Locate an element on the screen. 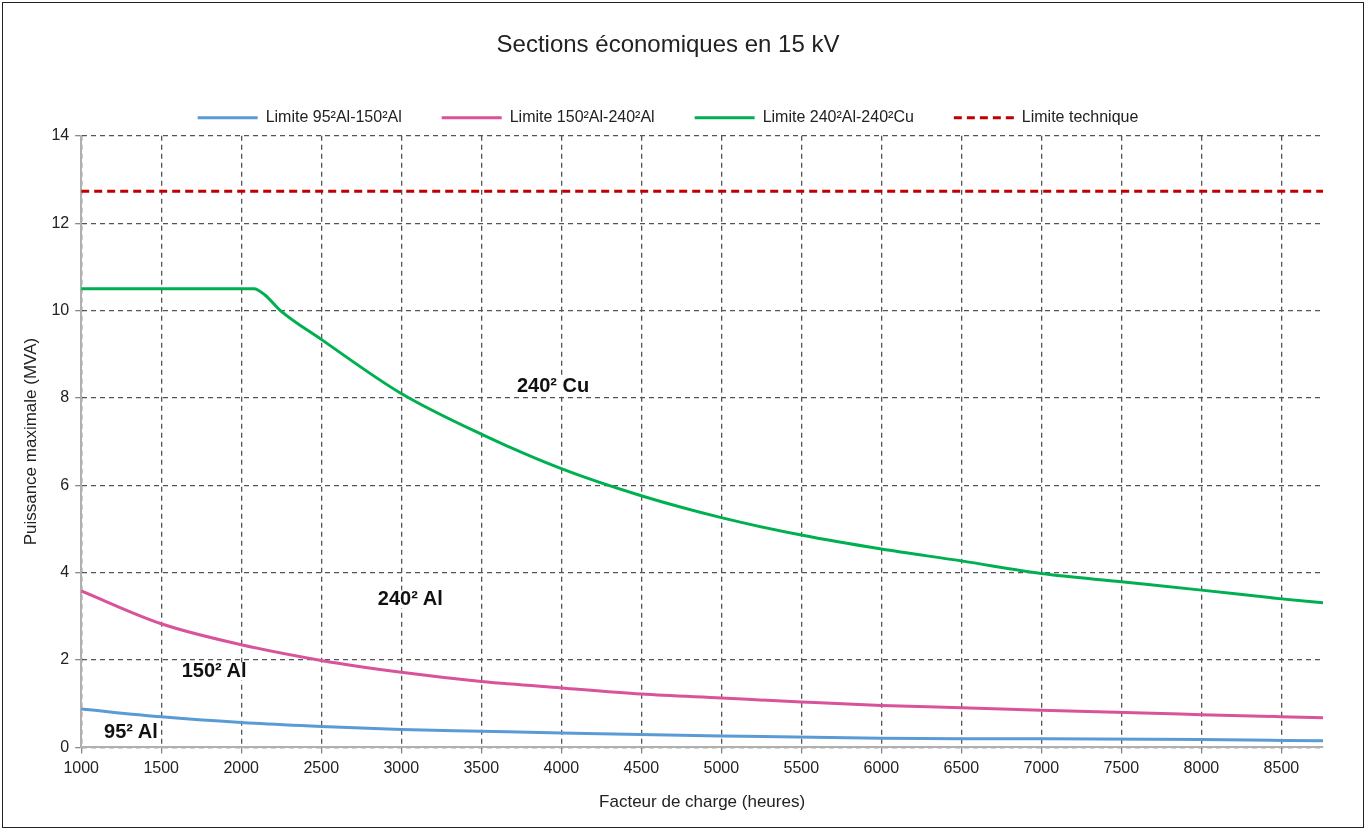 This screenshot has width=1370, height=832. x-tick-label: 4500 is located at coordinates (641, 768).